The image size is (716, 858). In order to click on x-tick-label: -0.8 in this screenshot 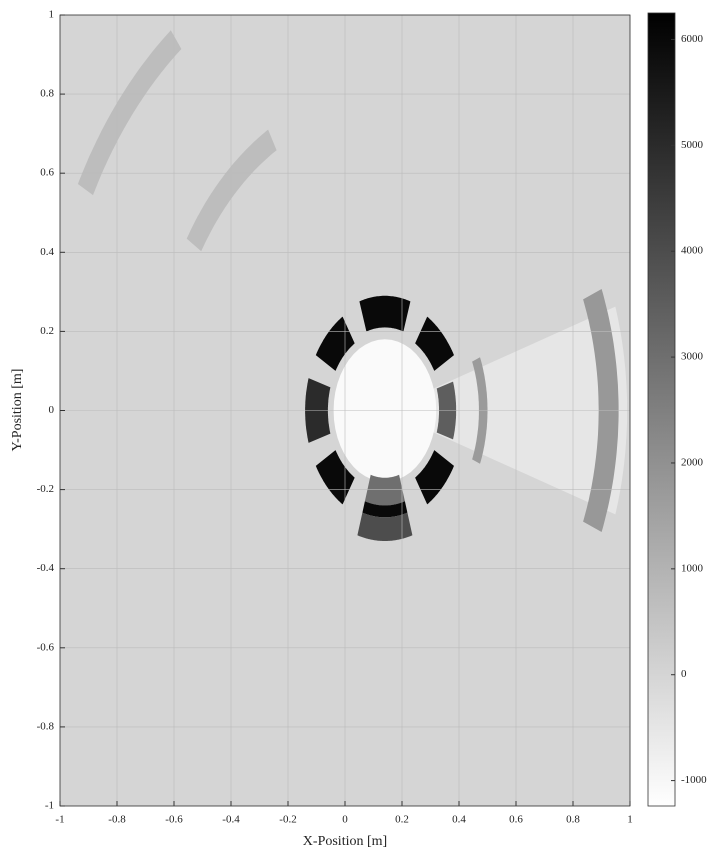, I will do `click(117, 820)`.